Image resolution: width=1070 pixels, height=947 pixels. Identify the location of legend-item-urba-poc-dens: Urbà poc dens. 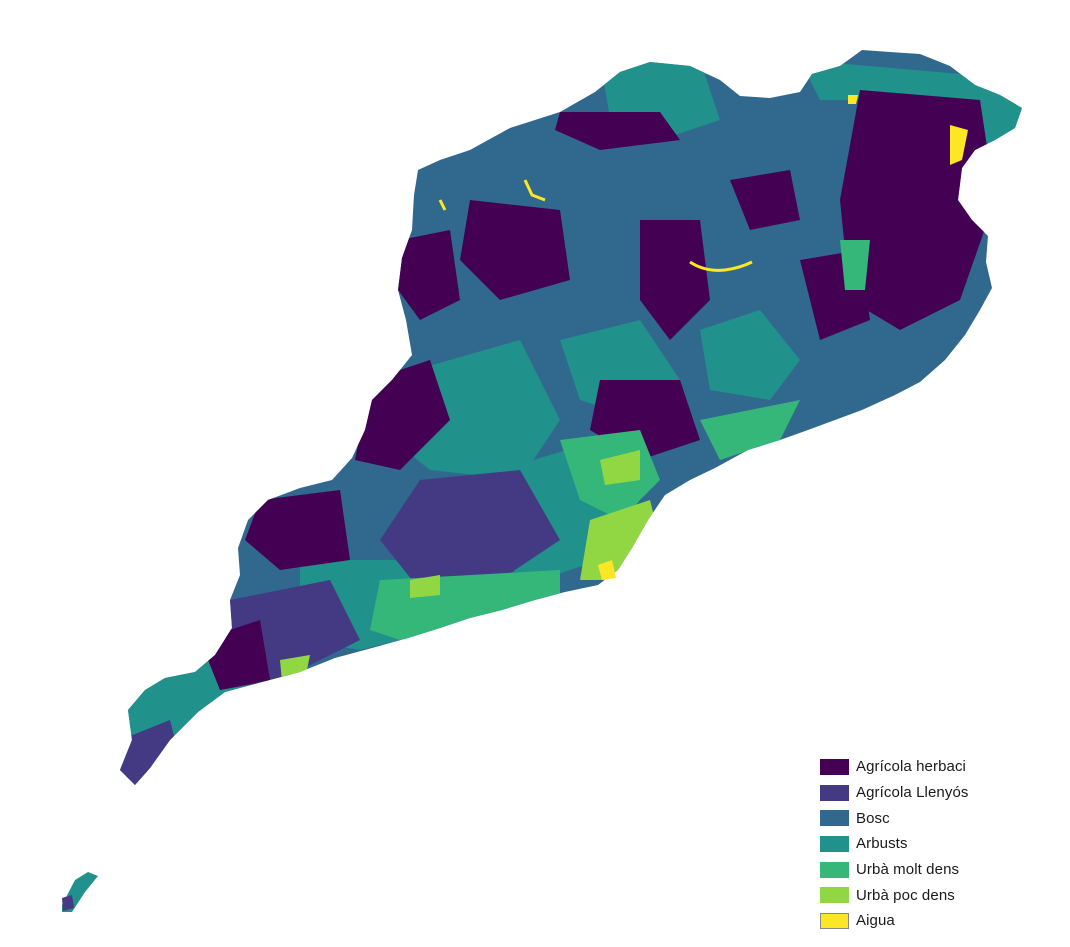
(940, 895).